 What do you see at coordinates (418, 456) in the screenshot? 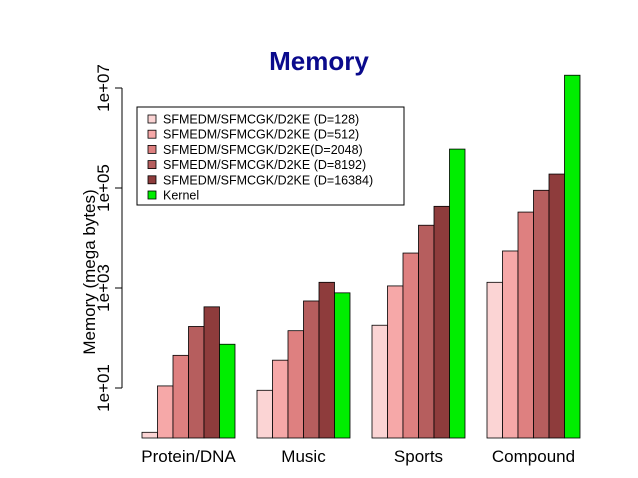
I see `x-tick-label: Sports` at bounding box center [418, 456].